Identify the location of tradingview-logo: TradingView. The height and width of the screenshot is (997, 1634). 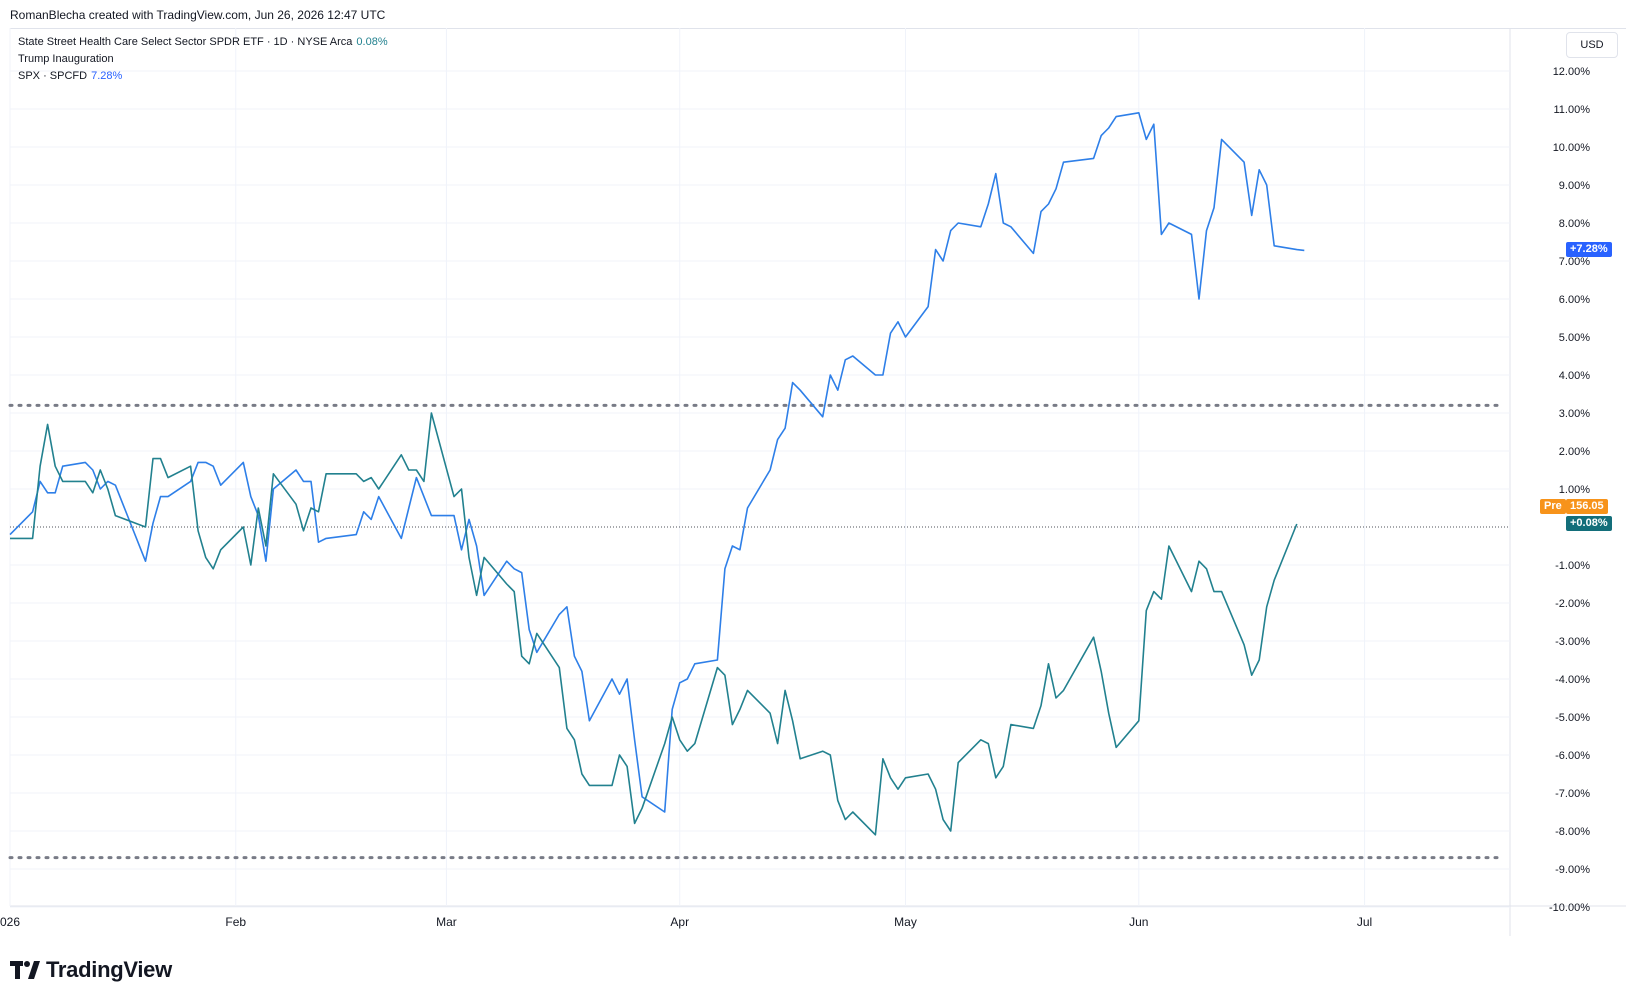
(91, 970).